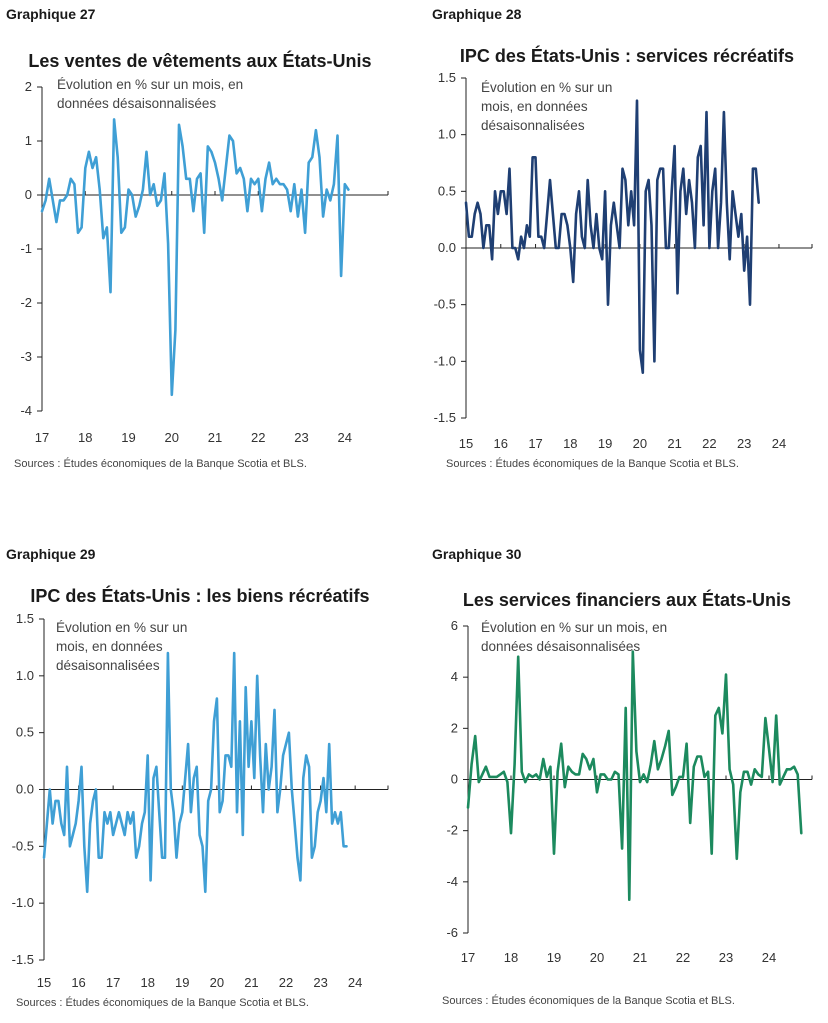  I want to click on chart-number-label: Graphique 30, so click(477, 554).